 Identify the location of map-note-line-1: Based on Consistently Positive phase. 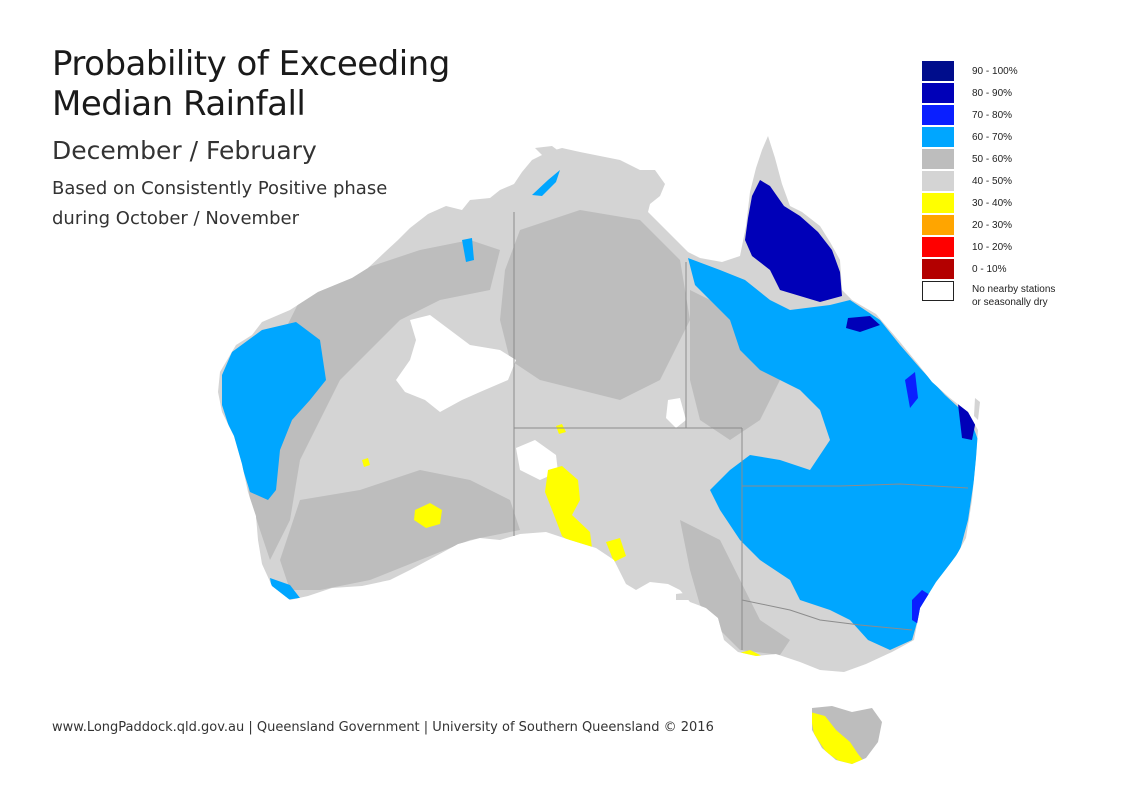
(220, 188).